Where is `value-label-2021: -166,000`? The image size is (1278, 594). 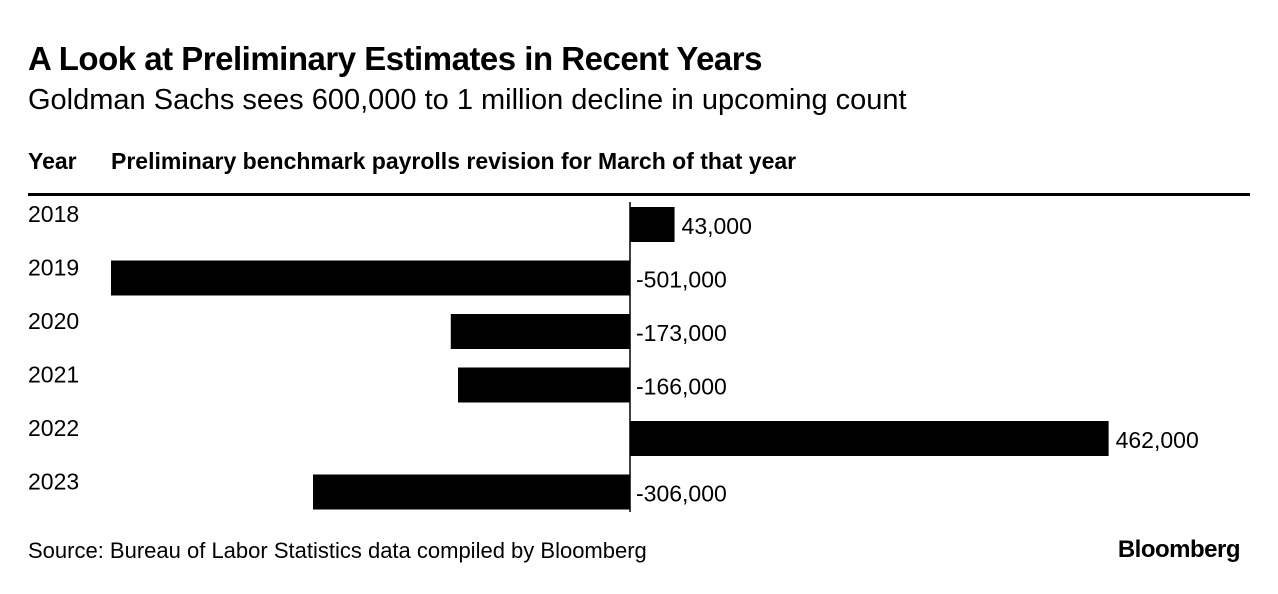 value-label-2021: -166,000 is located at coordinates (681, 387).